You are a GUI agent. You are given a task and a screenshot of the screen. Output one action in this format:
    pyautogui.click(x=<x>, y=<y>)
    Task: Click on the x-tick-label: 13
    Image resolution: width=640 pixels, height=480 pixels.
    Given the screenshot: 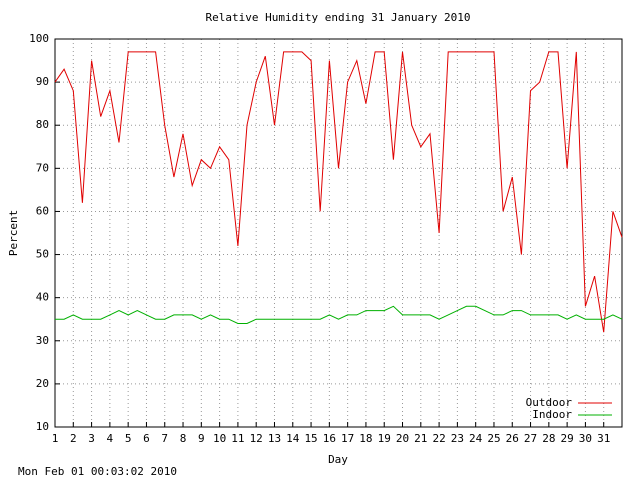 What is the action you would take?
    pyautogui.click(x=274, y=438)
    